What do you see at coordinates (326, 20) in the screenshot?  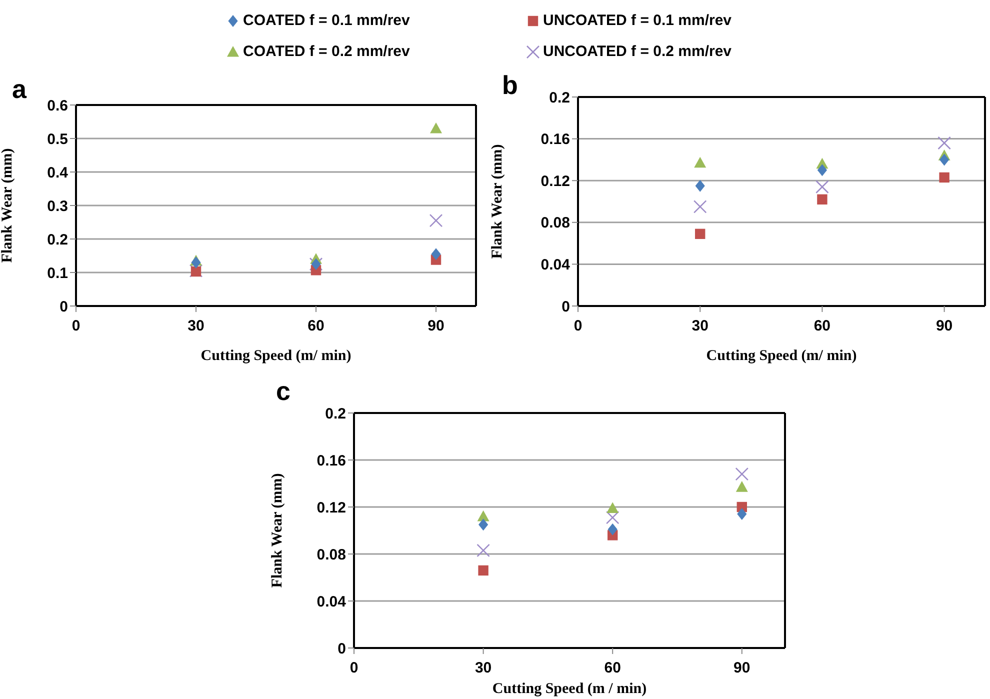 I see `legend-label: COATED f = 0.1 mm/rev` at bounding box center [326, 20].